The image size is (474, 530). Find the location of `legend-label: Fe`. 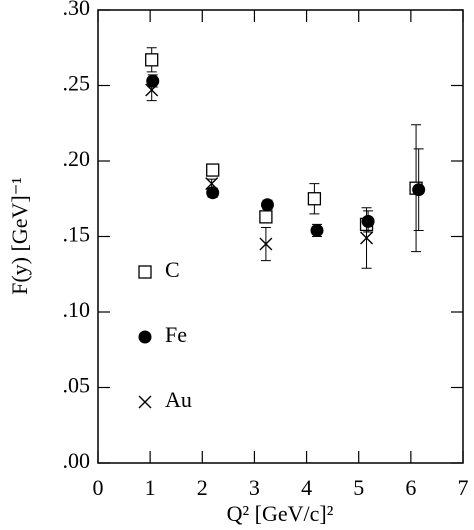

legend-label: Fe is located at coordinates (176, 334).